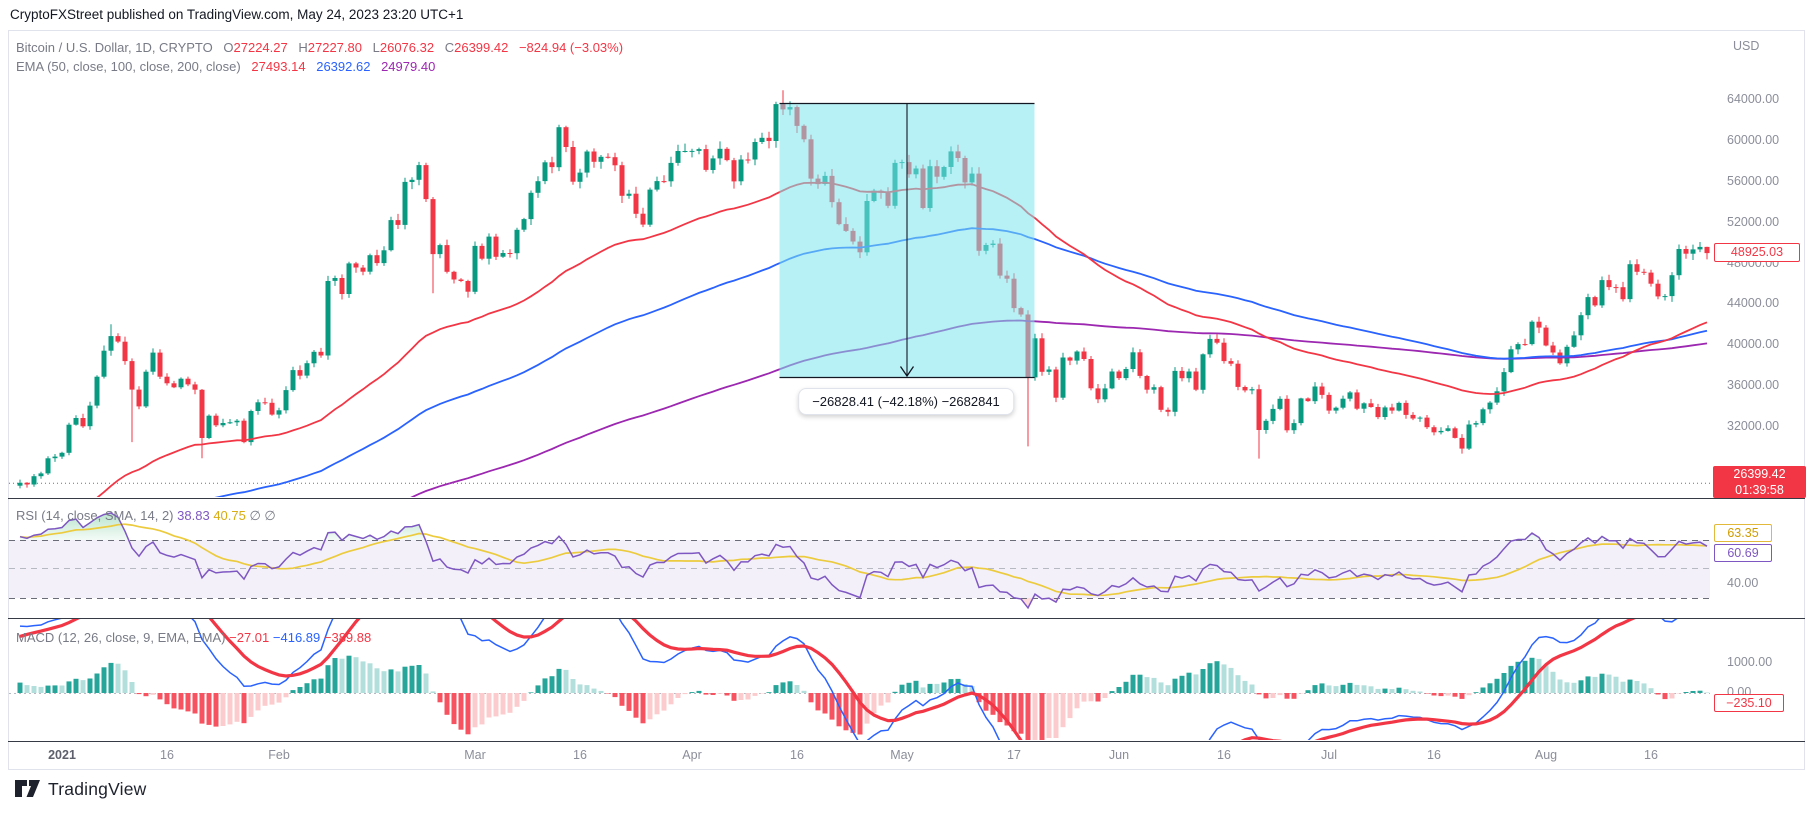 This screenshot has height=816, width=1813. What do you see at coordinates (1743, 533) in the screenshot?
I see `rsi-ma-axis-label: 63.35` at bounding box center [1743, 533].